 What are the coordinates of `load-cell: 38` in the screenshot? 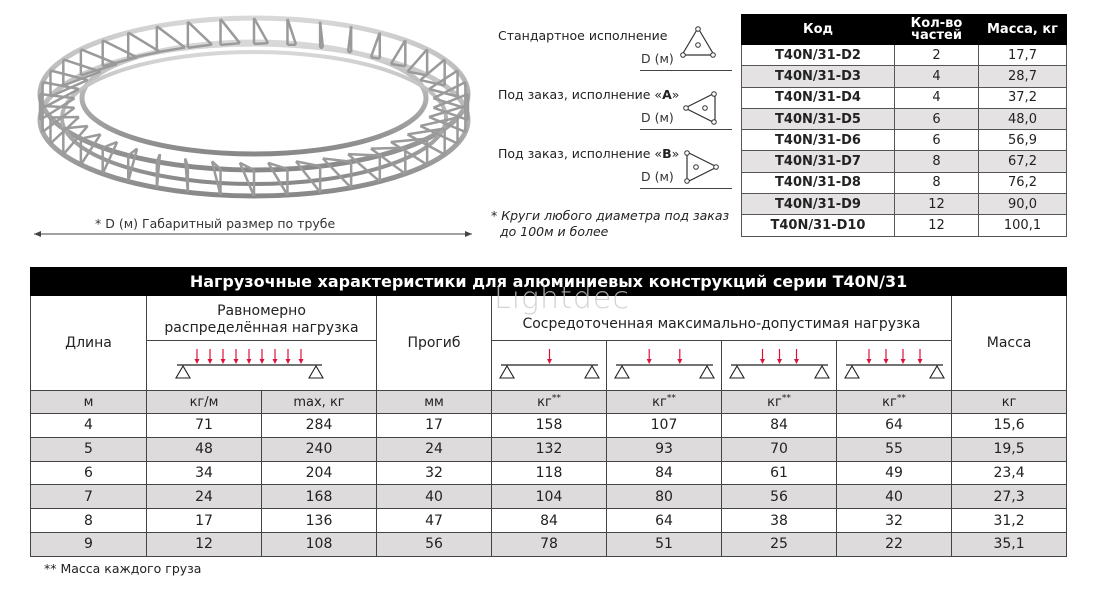 It's located at (779, 520).